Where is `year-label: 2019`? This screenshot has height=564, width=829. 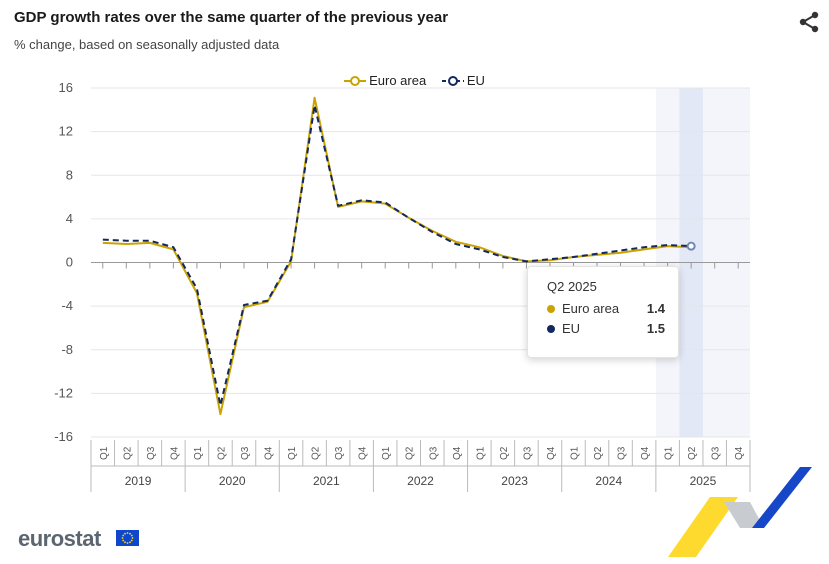 year-label: 2019 is located at coordinates (138, 481).